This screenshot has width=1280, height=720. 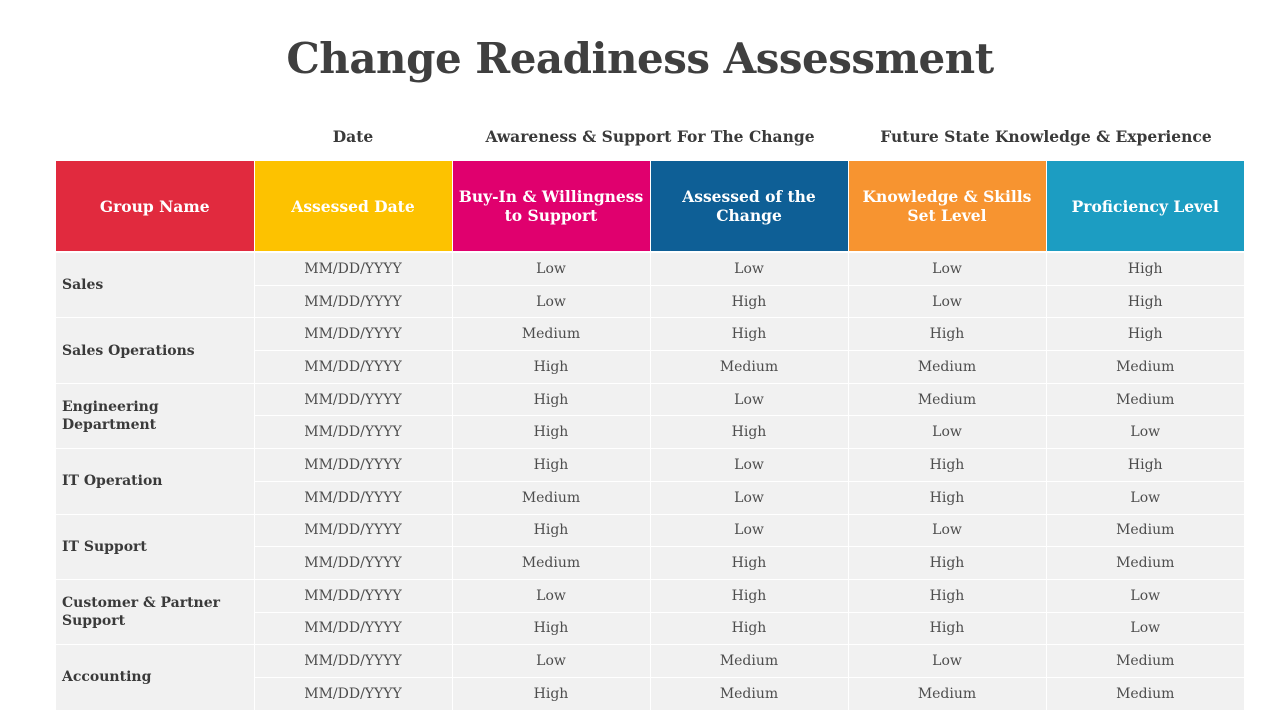 I want to click on group-label-date: Date, so click(x=353, y=136).